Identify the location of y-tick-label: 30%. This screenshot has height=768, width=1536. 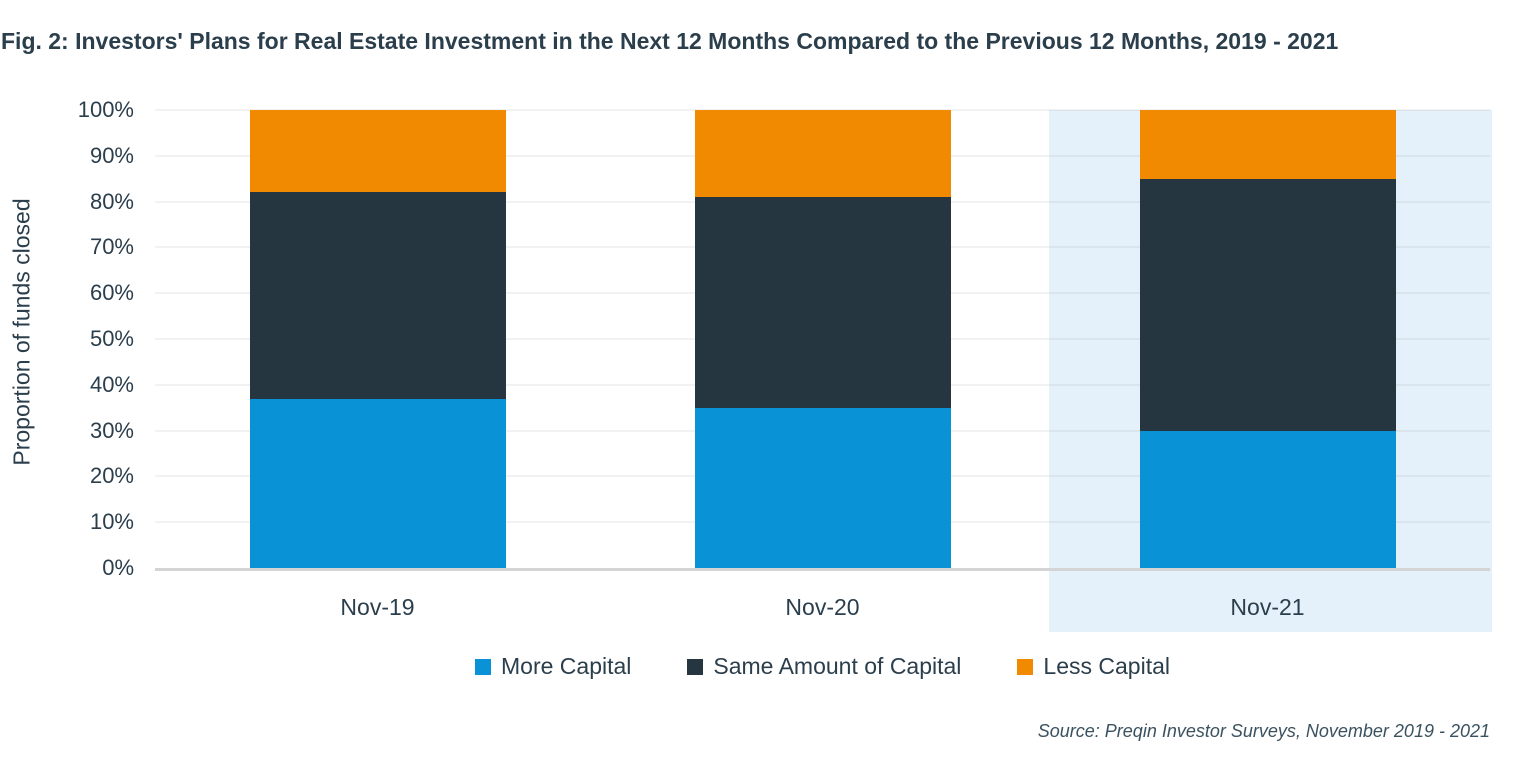
(111, 430).